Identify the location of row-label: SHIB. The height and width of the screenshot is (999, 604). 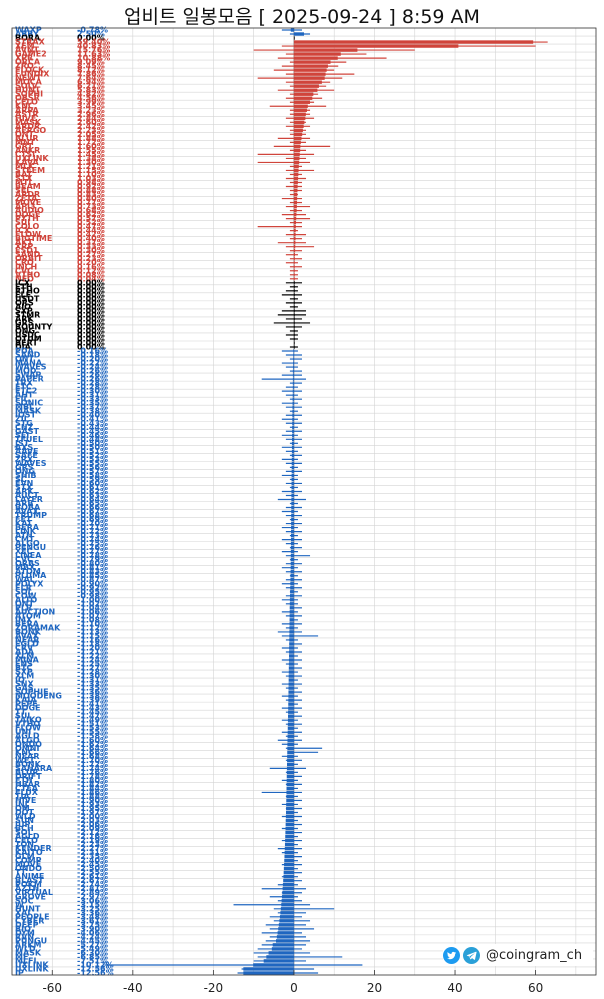
(26, 475).